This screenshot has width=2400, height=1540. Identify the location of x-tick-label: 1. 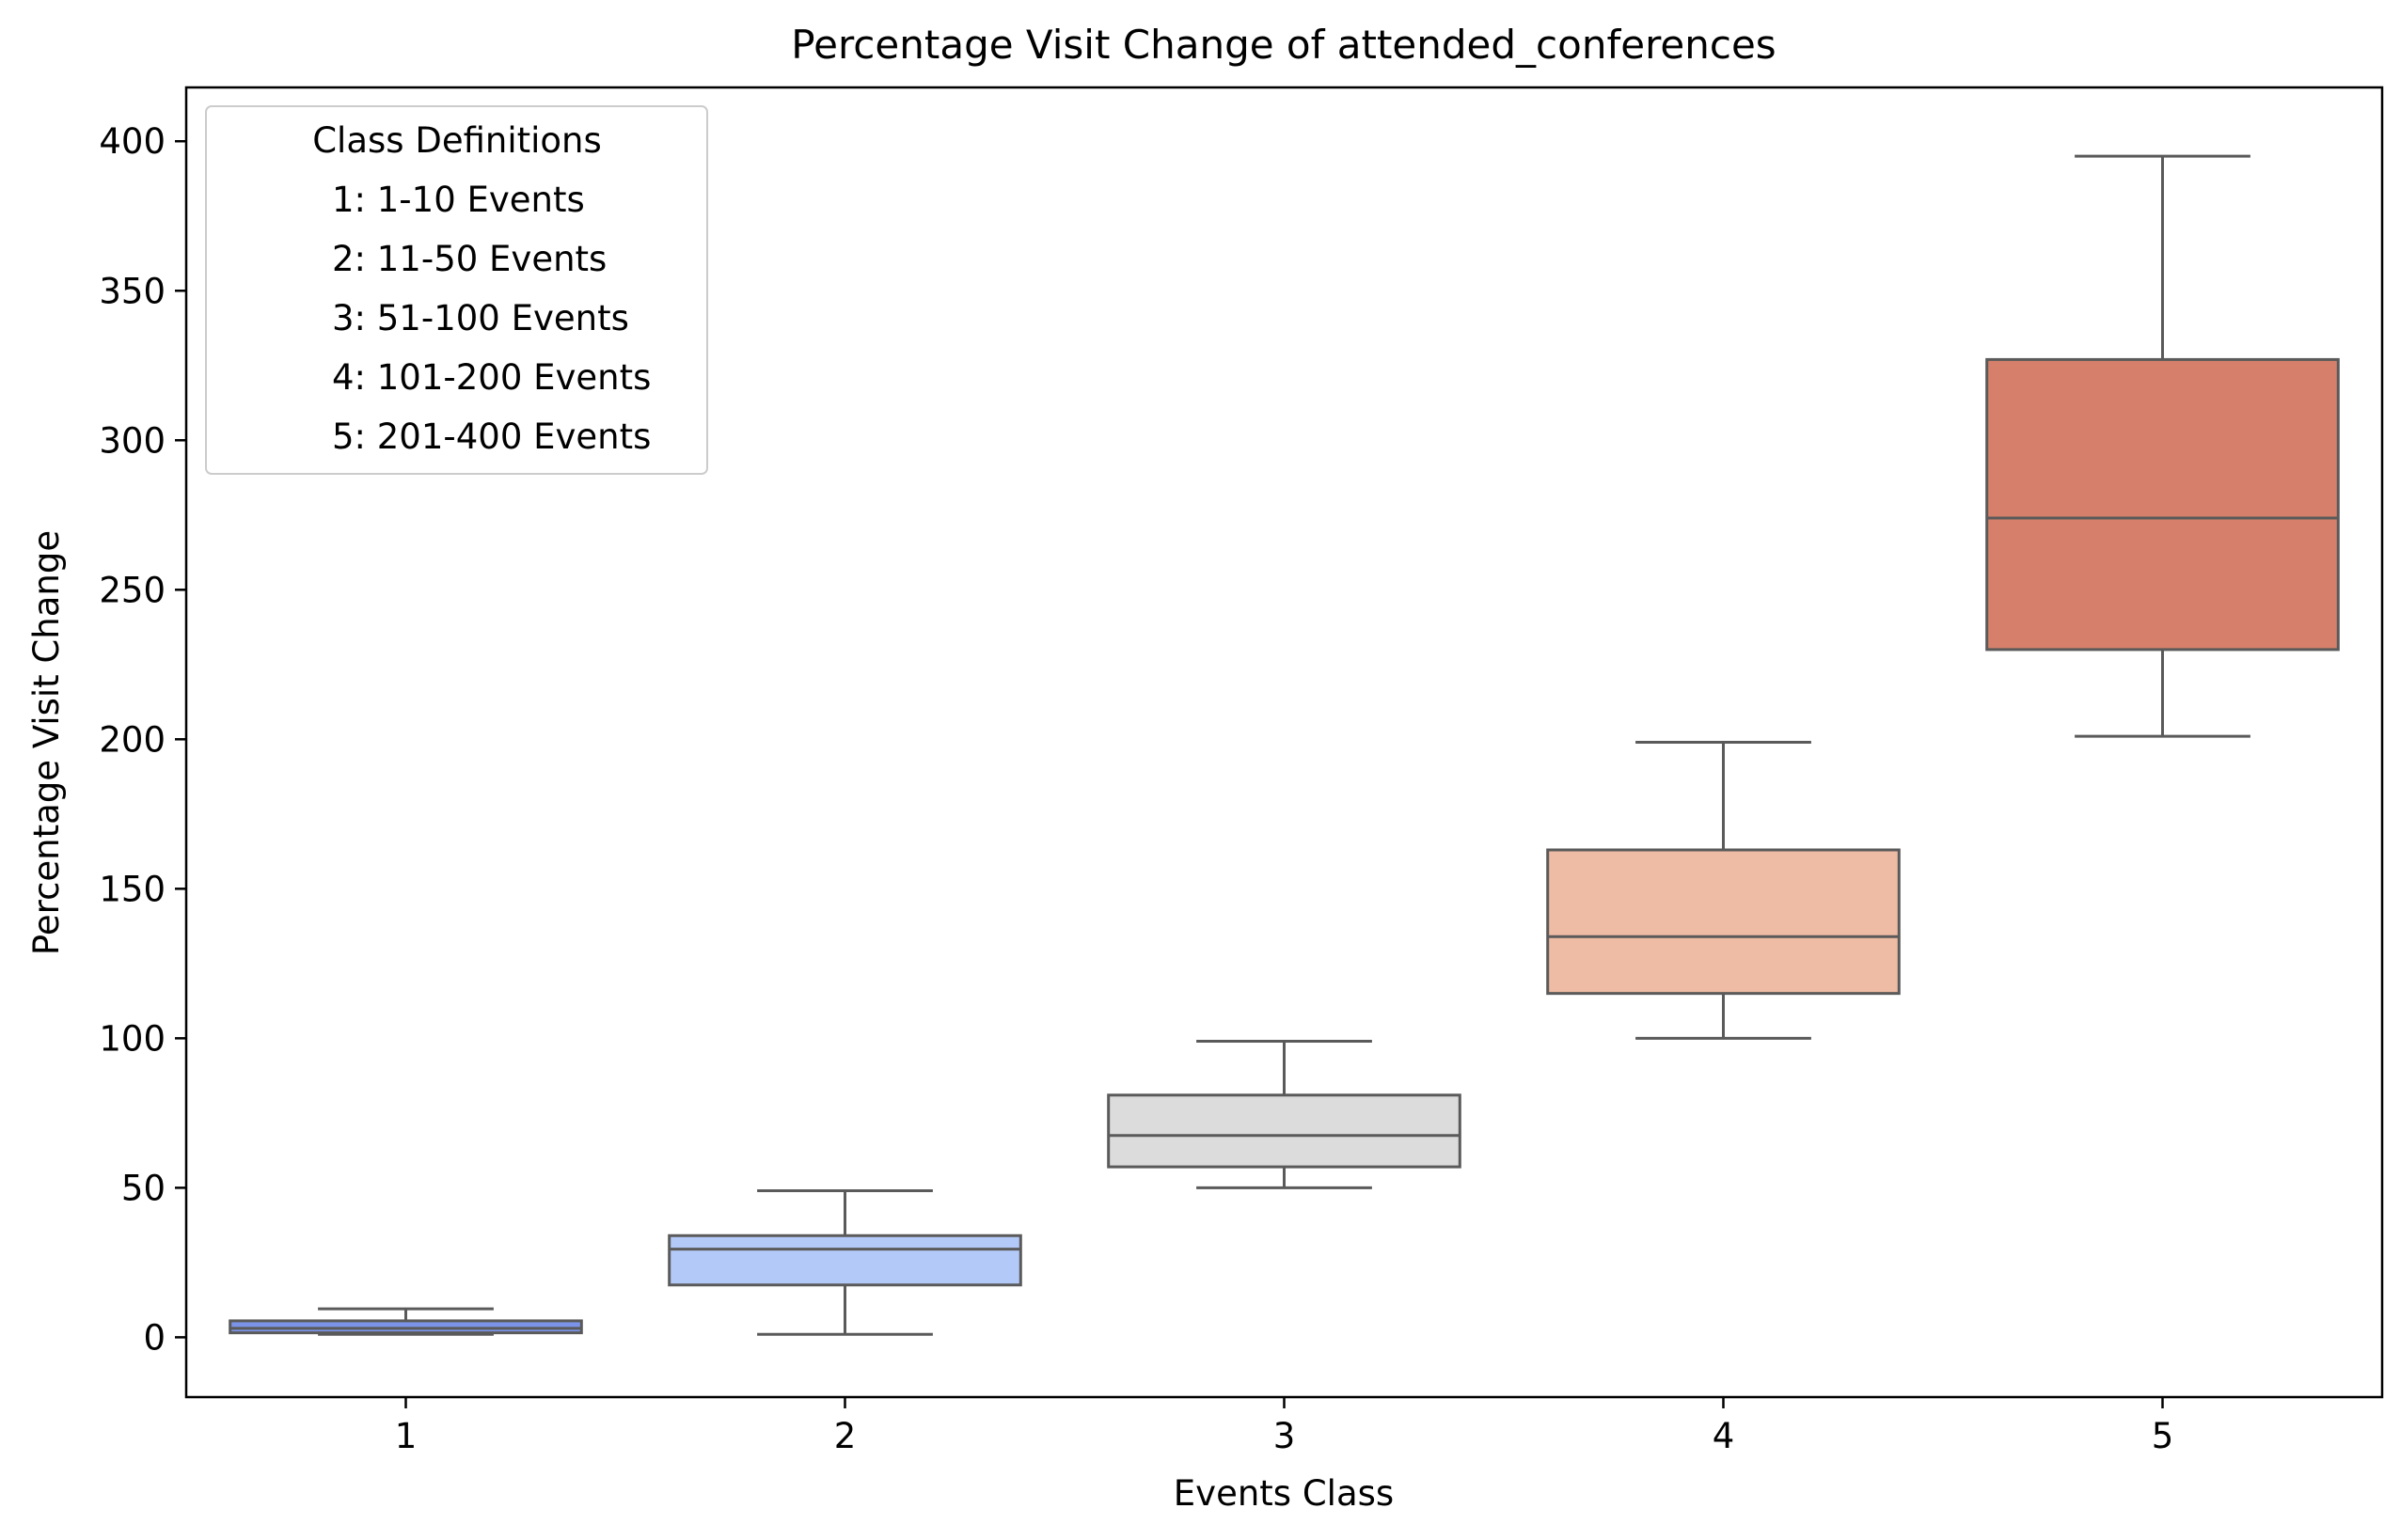
(406, 1436).